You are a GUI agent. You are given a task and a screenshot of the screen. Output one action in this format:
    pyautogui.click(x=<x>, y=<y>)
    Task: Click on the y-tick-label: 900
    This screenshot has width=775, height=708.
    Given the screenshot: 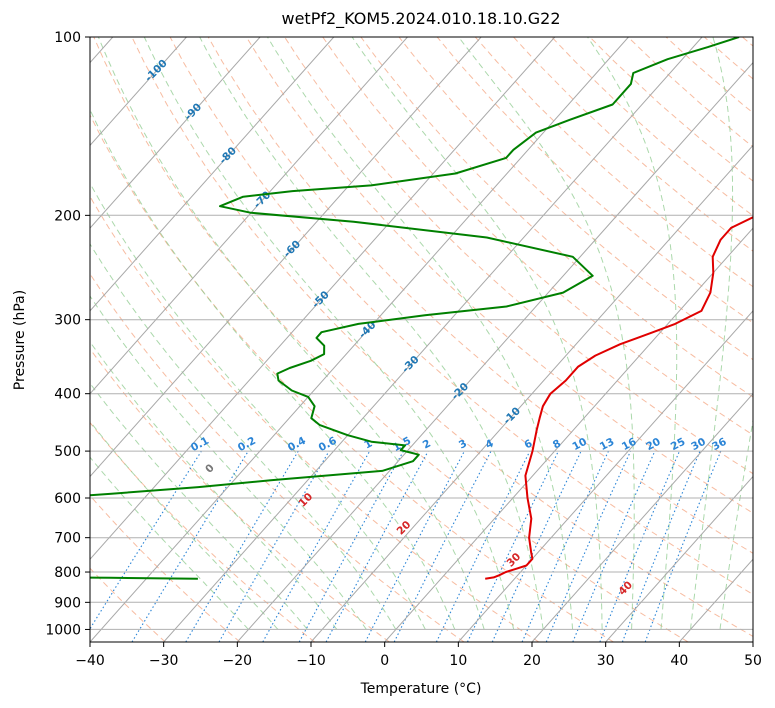 What is the action you would take?
    pyautogui.click(x=67, y=603)
    